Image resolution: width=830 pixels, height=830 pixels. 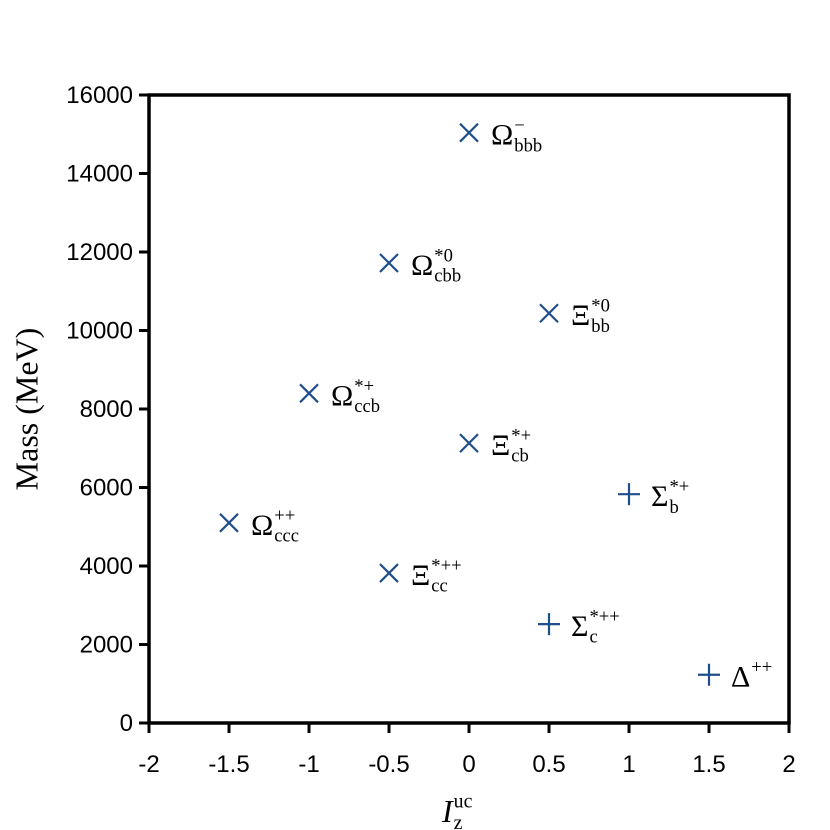 What do you see at coordinates (519, 125) in the screenshot?
I see `point-label-sup: −` at bounding box center [519, 125].